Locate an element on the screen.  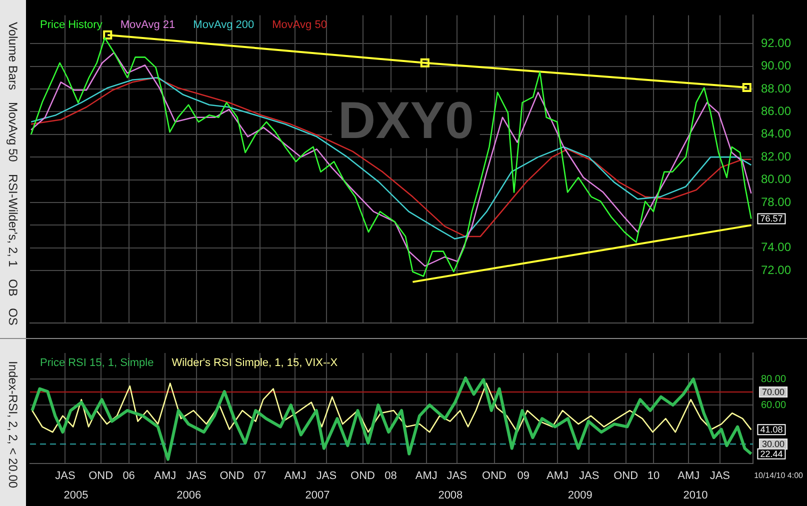
text: OS is located at coordinates (13, 317).